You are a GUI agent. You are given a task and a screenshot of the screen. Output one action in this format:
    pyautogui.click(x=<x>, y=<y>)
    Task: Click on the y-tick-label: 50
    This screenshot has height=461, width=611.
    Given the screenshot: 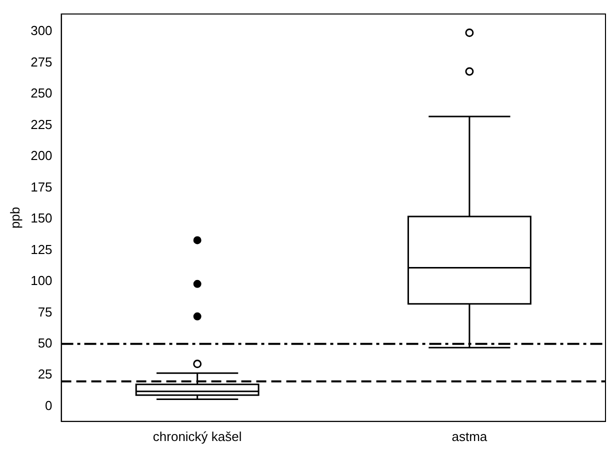 What is the action you would take?
    pyautogui.click(x=45, y=342)
    